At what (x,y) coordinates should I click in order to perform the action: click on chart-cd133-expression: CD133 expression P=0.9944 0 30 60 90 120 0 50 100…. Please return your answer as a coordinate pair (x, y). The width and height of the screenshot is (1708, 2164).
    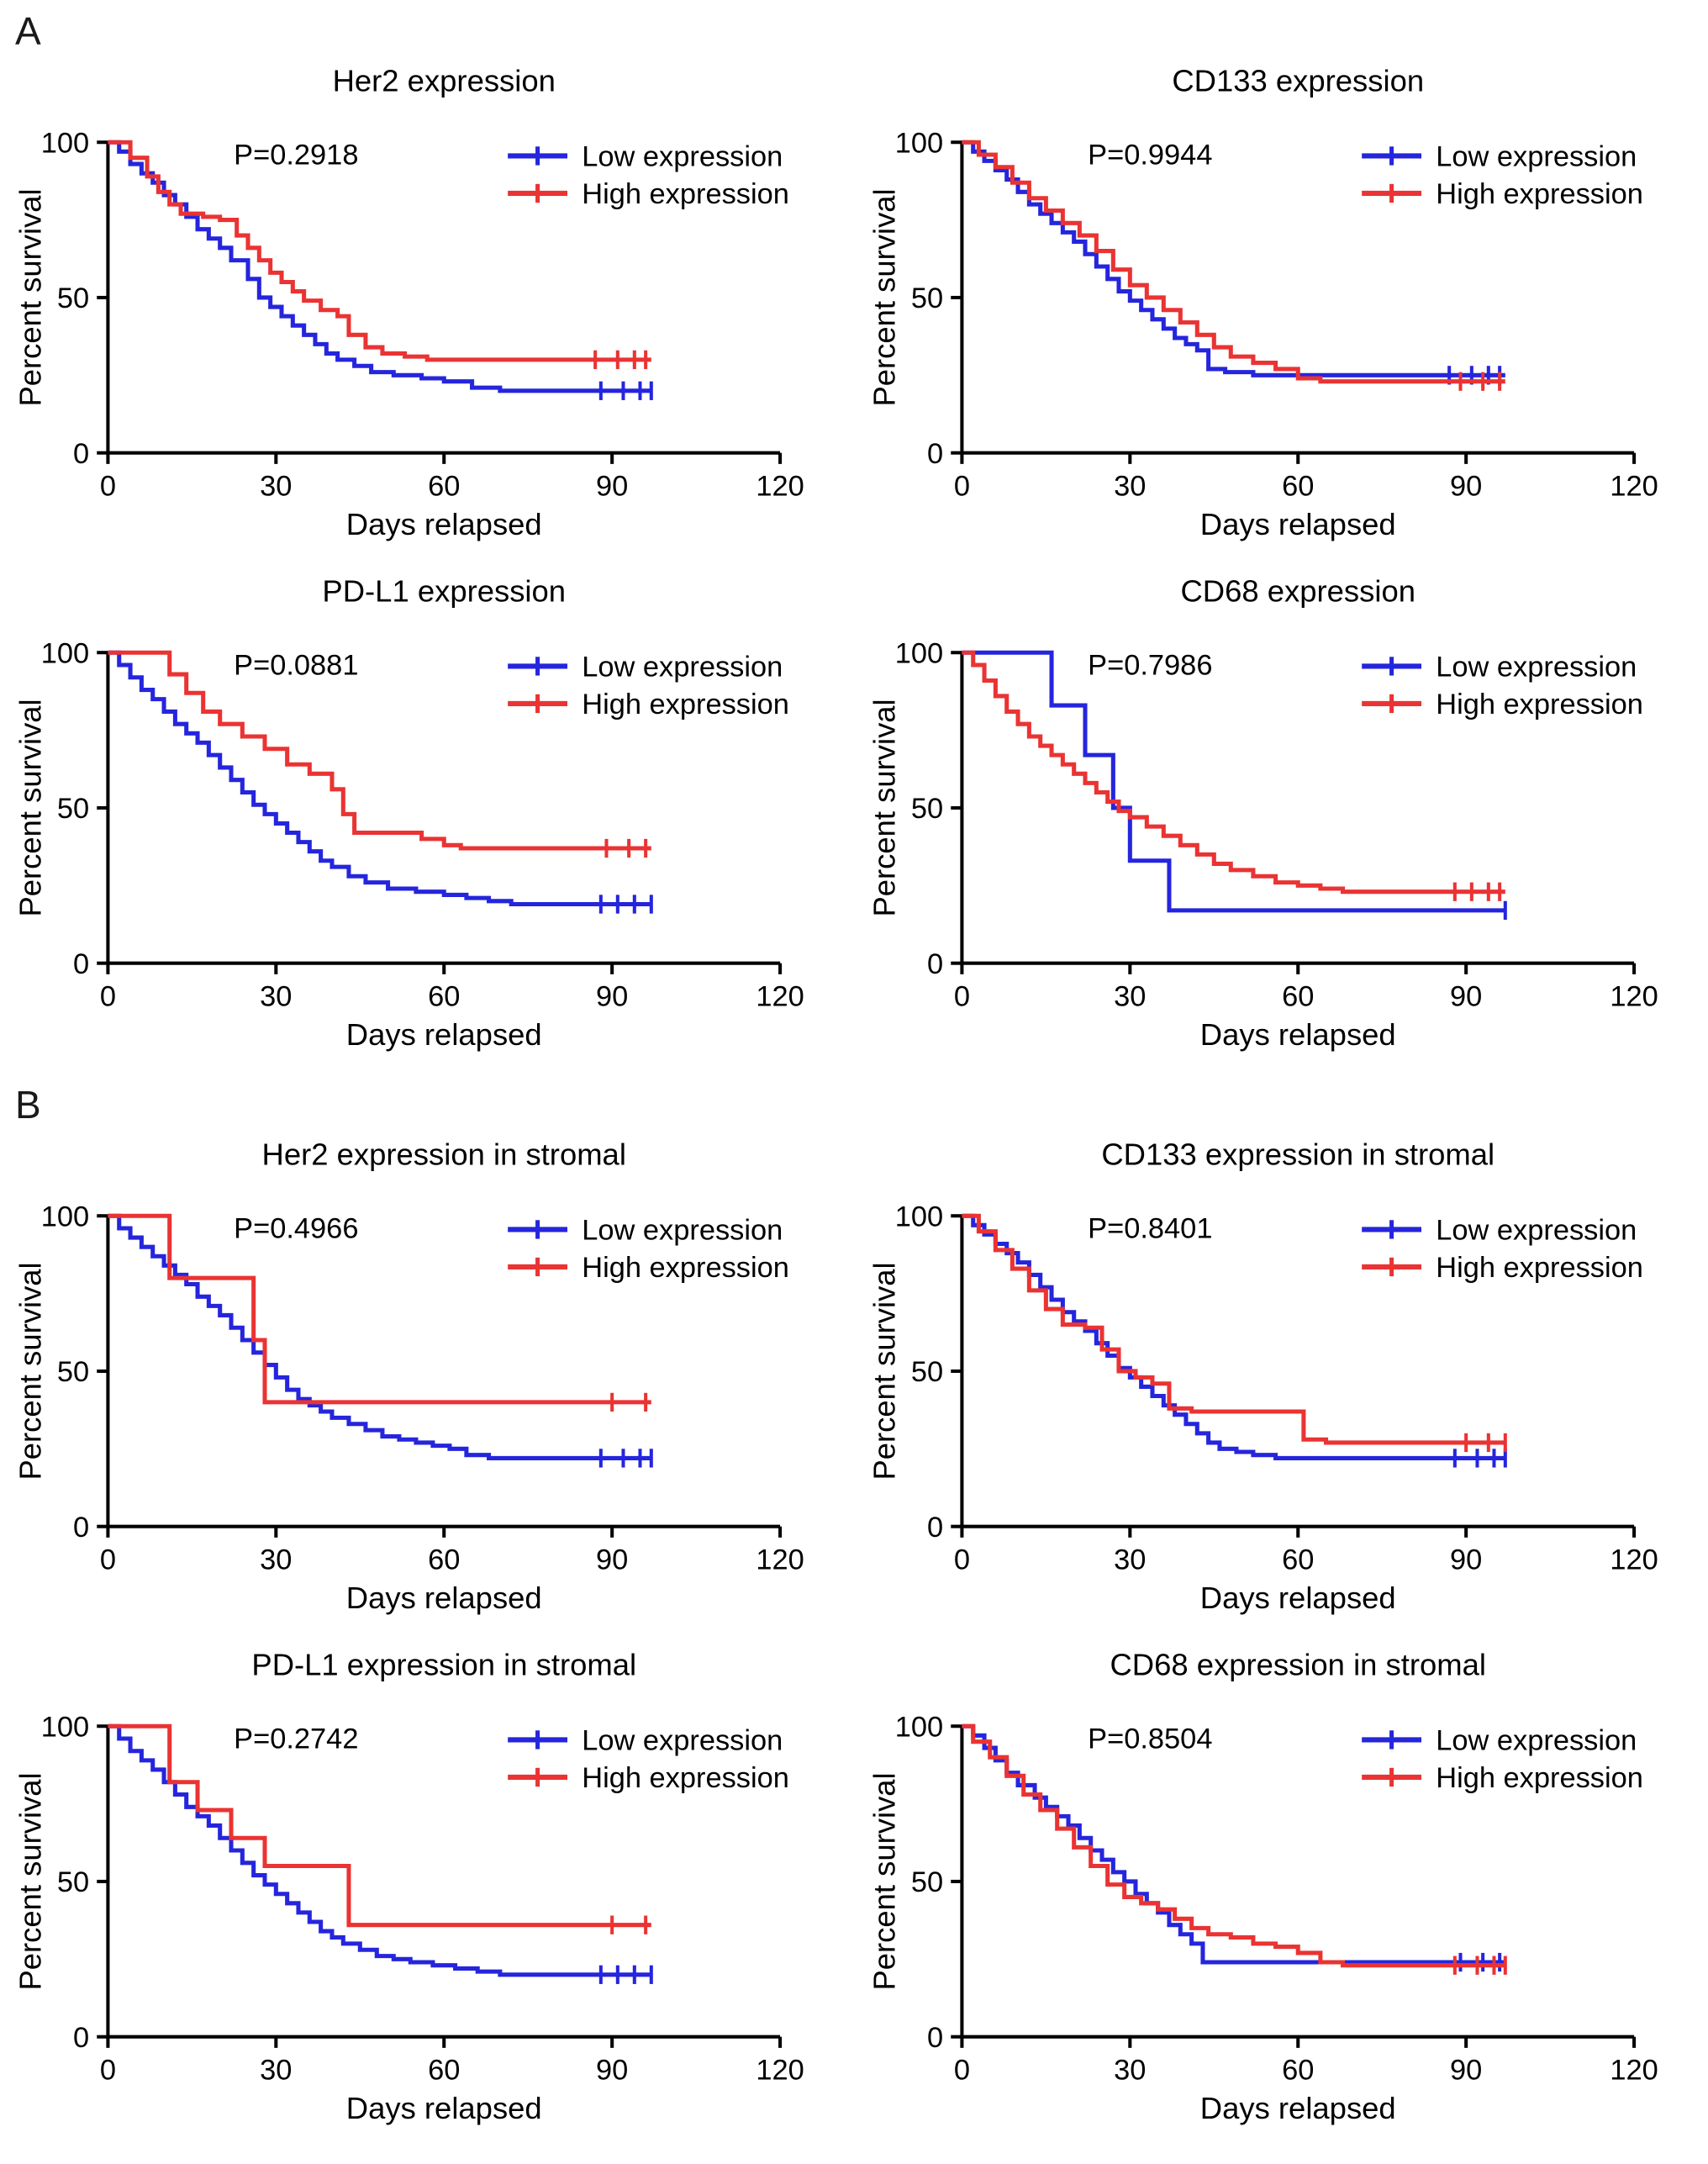
    Looking at the image, I should click on (1281, 312).